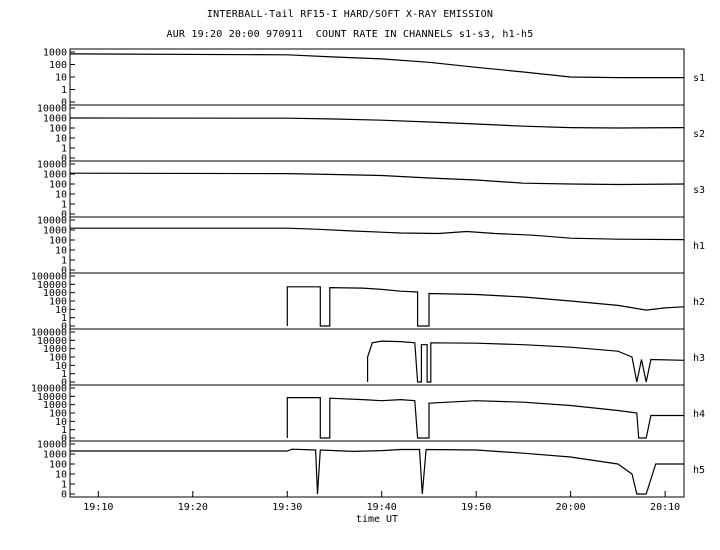  What do you see at coordinates (55, 293) in the screenshot?
I see `panel-h2-ytick-label: 1000` at bounding box center [55, 293].